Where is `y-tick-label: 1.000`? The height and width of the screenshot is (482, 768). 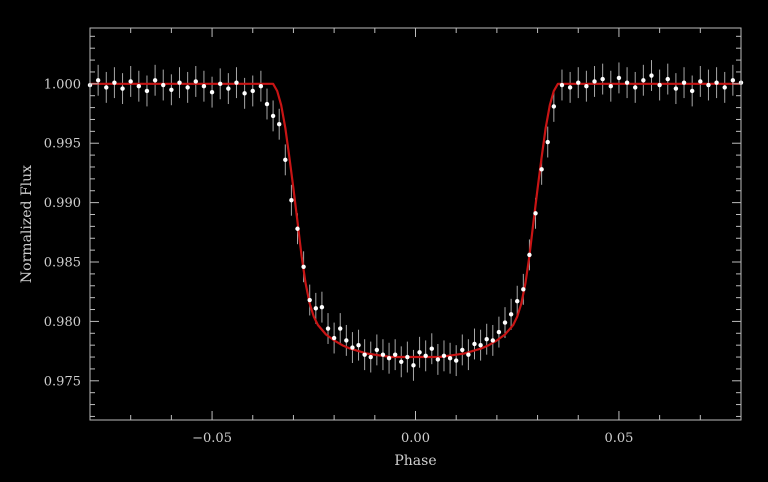
y-tick-label: 1.000 is located at coordinates (62, 84).